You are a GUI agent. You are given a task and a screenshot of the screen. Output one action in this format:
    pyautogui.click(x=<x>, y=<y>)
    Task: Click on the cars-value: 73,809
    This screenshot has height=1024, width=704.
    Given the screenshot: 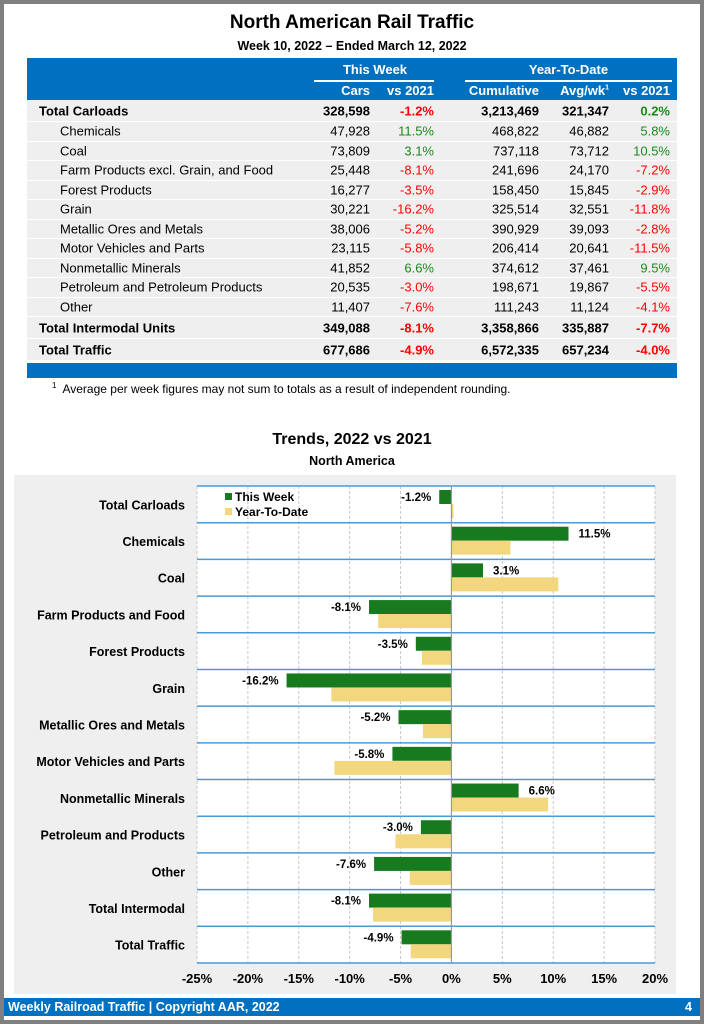 What is the action you would take?
    pyautogui.click(x=350, y=151)
    